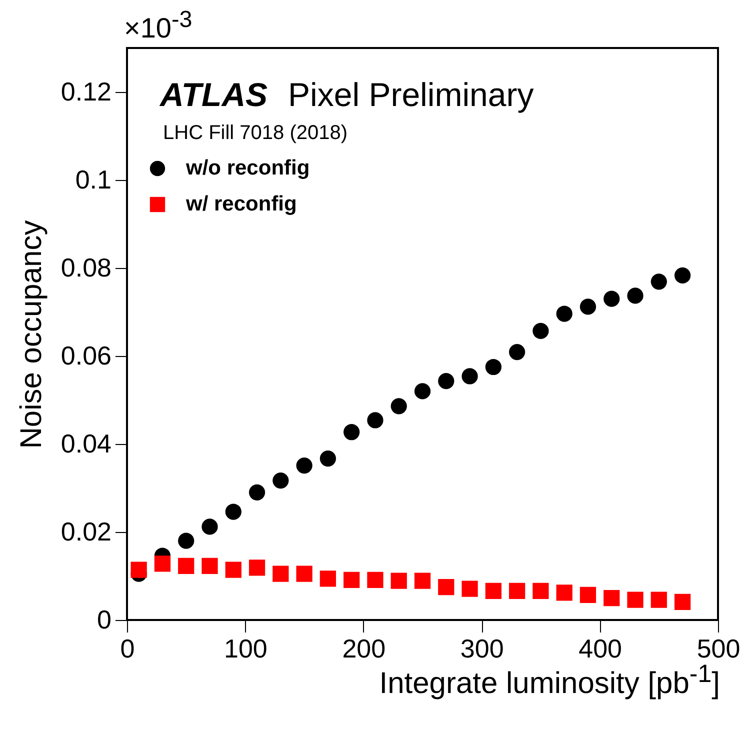 This screenshot has height=731, width=752. I want to click on annotation: Pixel Preliminary, so click(411, 94).